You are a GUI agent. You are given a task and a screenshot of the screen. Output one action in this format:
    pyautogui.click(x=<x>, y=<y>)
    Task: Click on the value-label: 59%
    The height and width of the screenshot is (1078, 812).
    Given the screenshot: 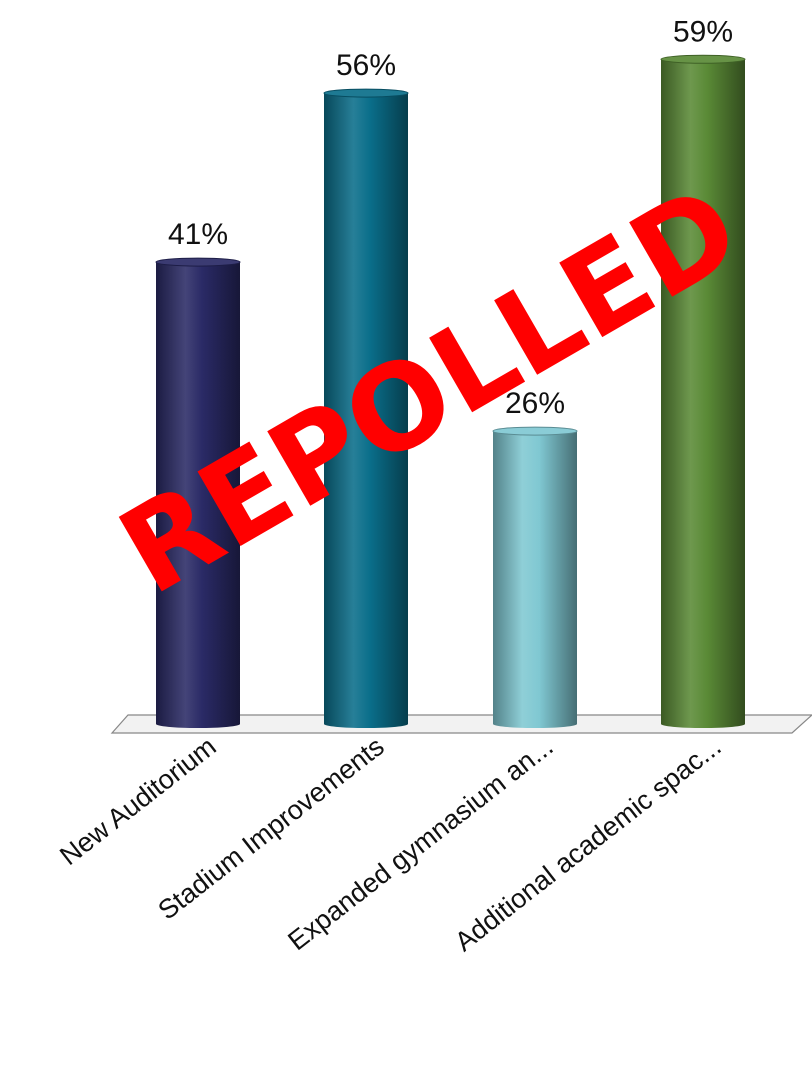 What is the action you would take?
    pyautogui.click(x=703, y=31)
    